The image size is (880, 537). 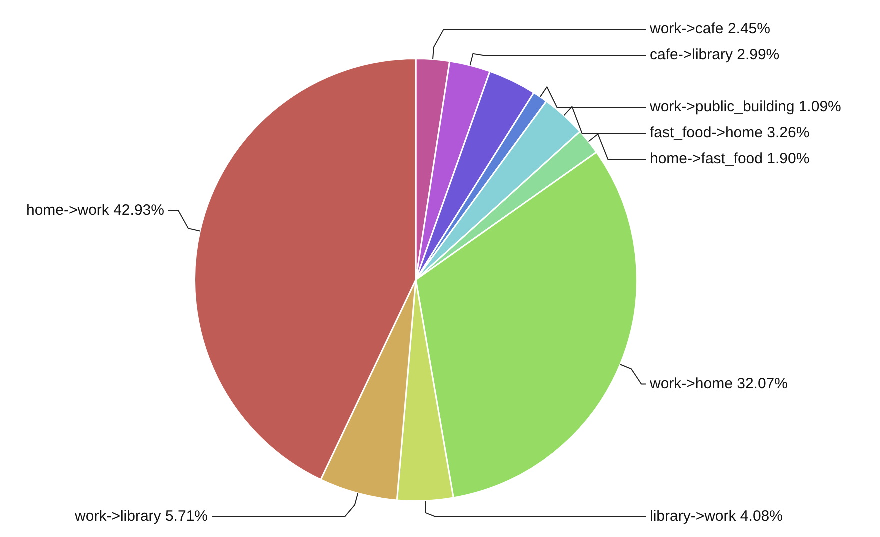 I want to click on slice-label: home->work 42.93%, so click(x=95, y=210).